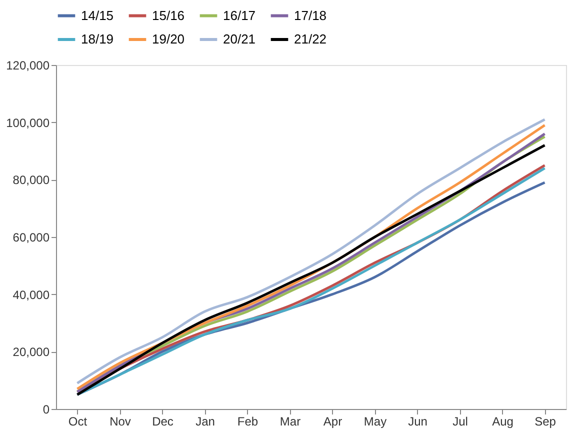 Image resolution: width=571 pixels, height=432 pixels. Describe the element at coordinates (31, 180) in the screenshot. I see `y-tick-label: 80,000` at that location.